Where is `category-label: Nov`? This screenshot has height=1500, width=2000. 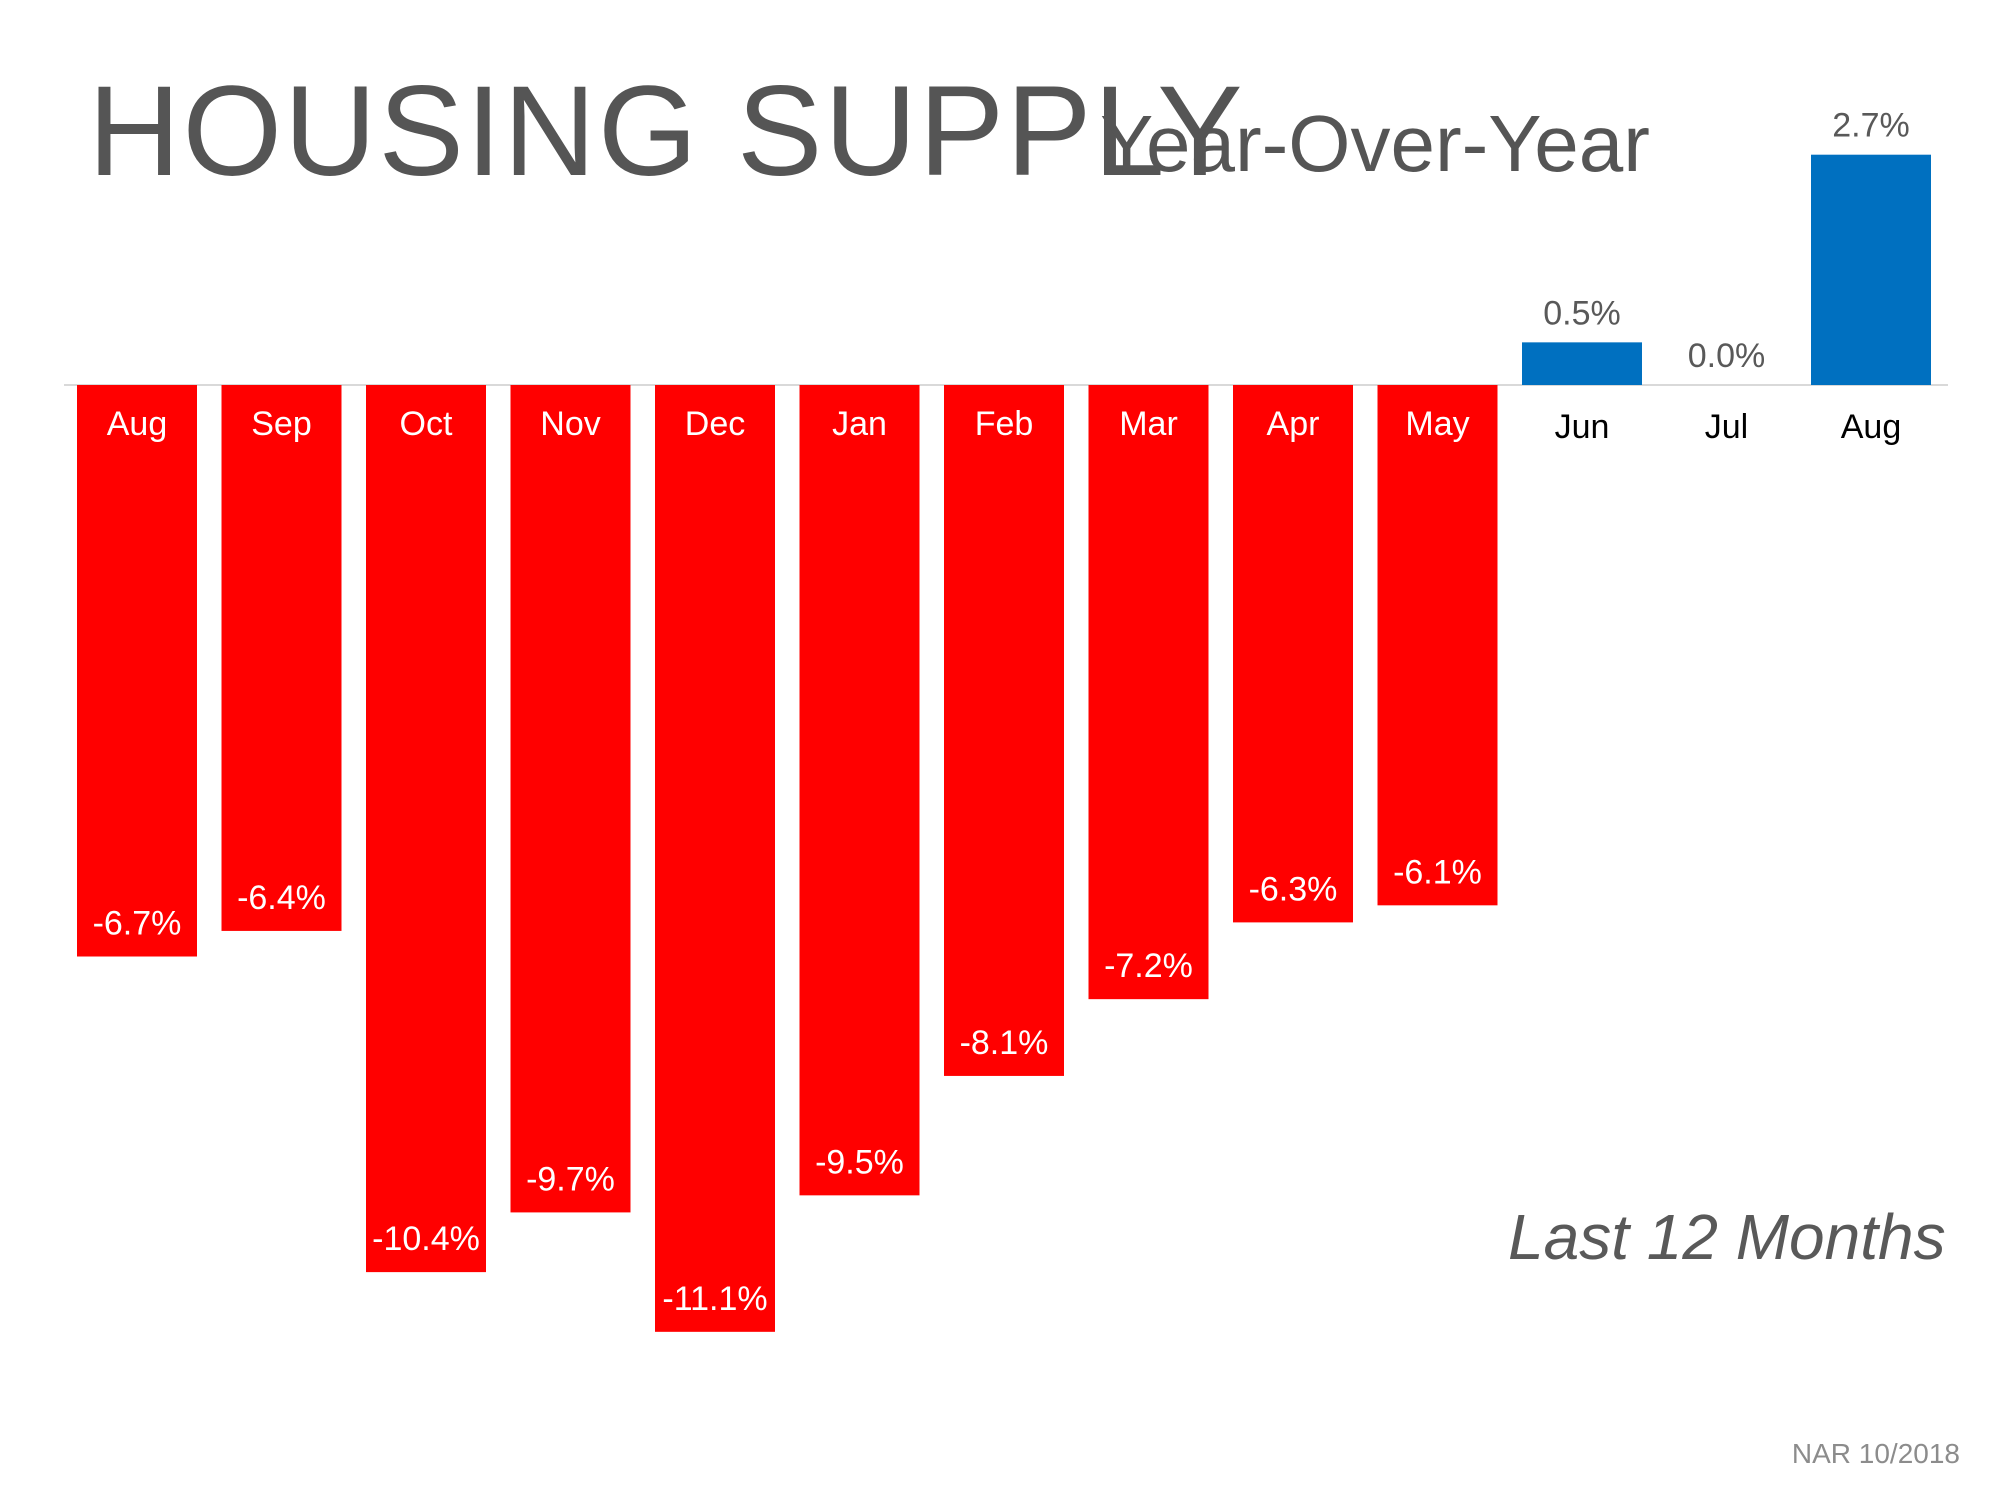
category-label: Nov is located at coordinates (570, 424).